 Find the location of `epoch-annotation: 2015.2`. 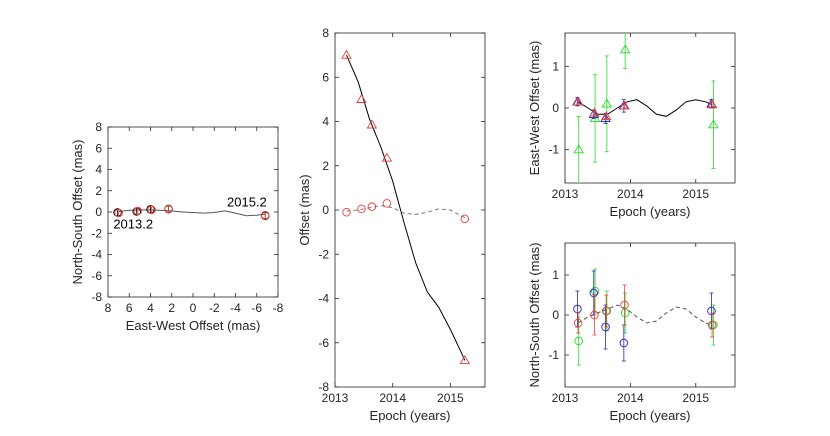

epoch-annotation: 2015.2 is located at coordinates (247, 201).